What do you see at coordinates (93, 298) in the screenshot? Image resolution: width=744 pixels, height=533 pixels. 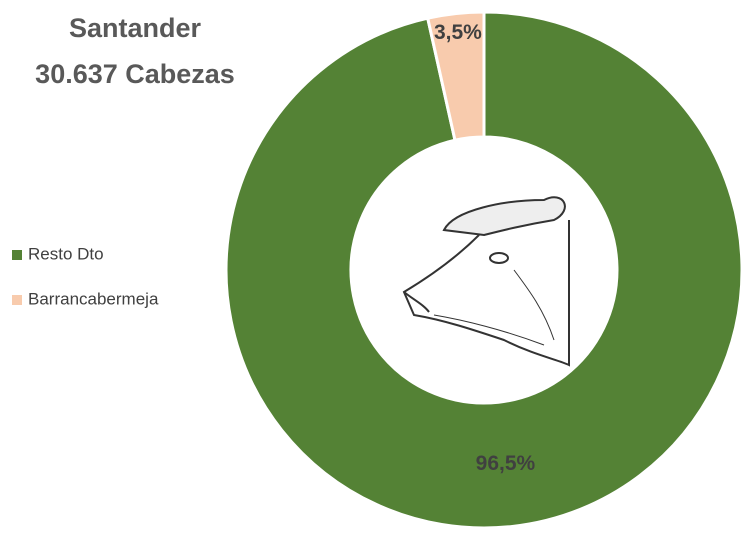 I see `legend-label: Barrancabermeja` at bounding box center [93, 298].